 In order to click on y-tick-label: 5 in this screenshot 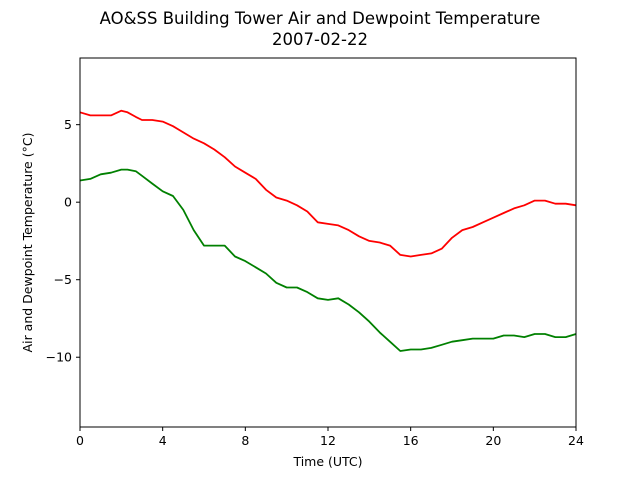, I will do `click(68, 124)`.